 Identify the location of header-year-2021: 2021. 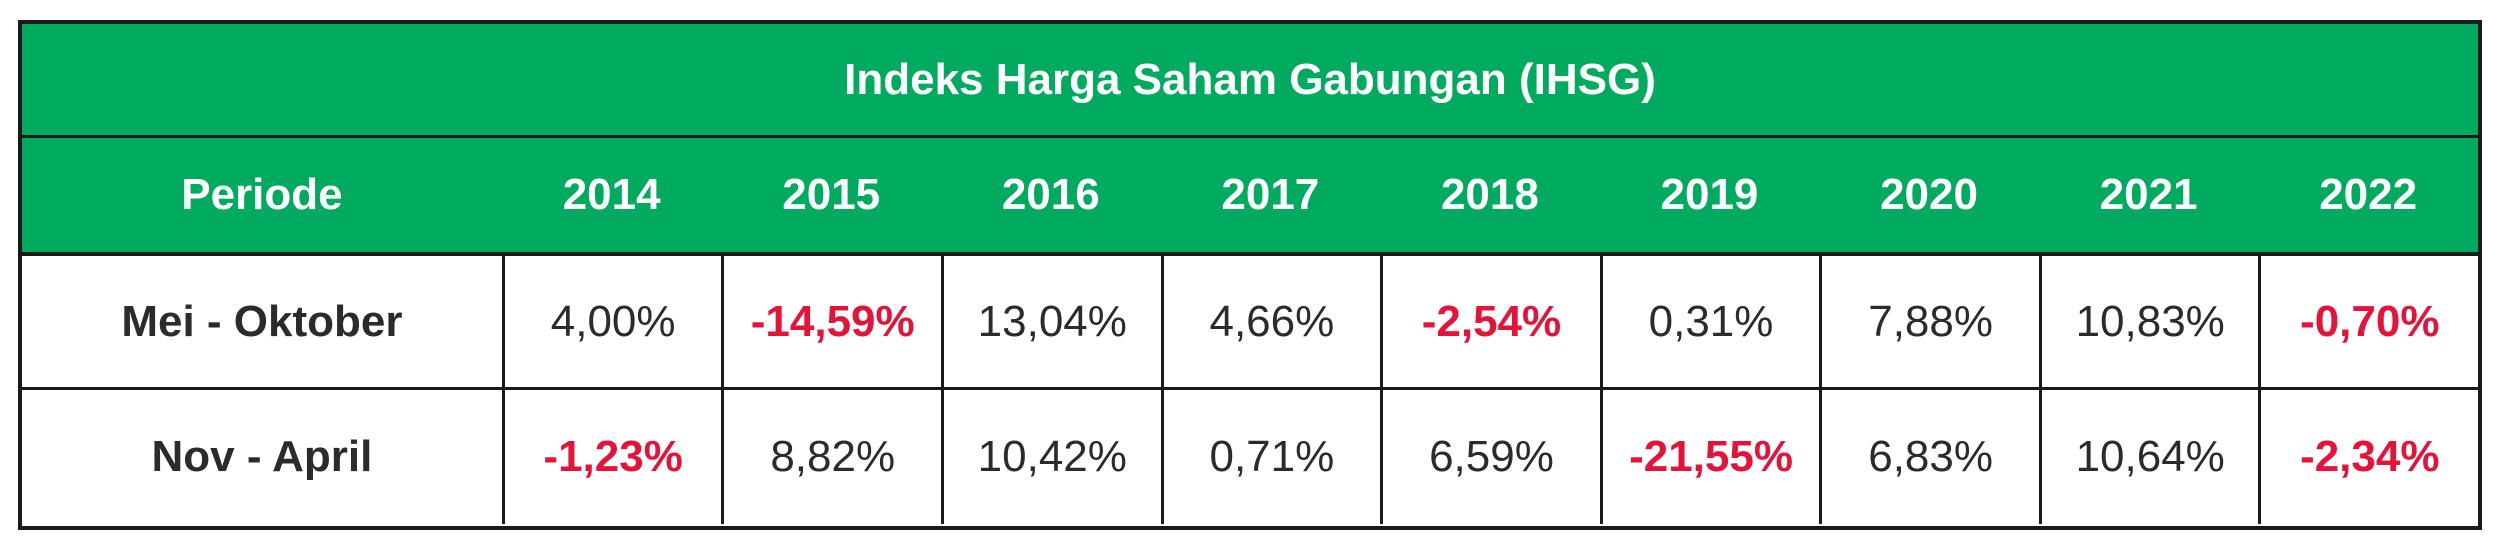
(2148, 194).